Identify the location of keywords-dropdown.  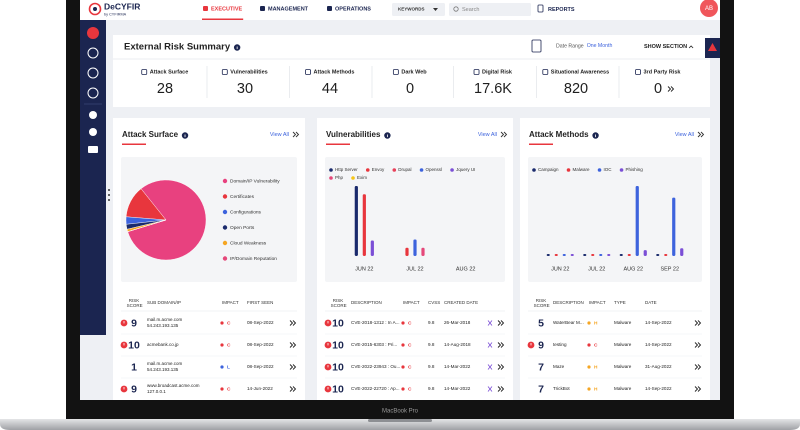
(418, 9).